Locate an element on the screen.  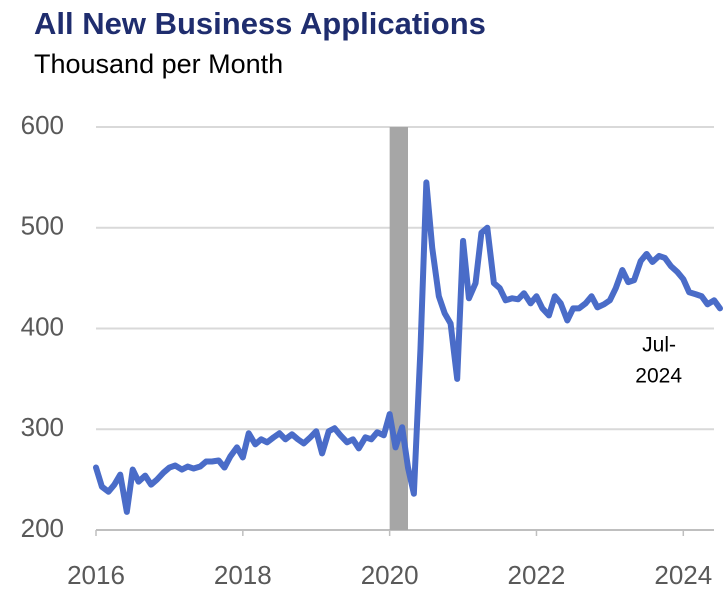
x-tick-label: 2022 is located at coordinates (537, 575).